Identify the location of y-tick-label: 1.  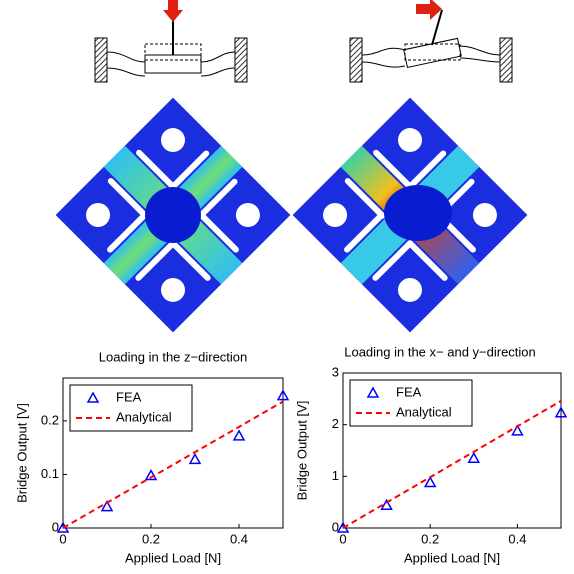
(335, 475).